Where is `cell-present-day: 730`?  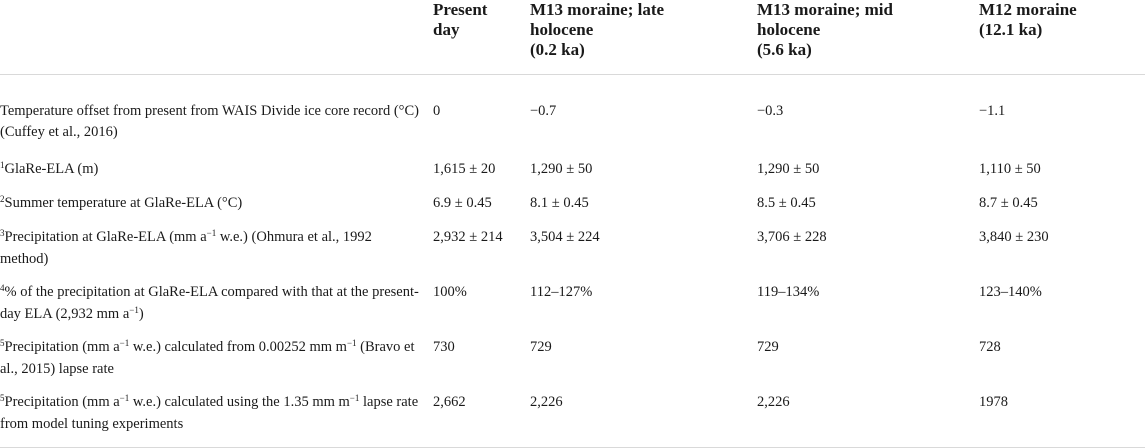
cell-present-day: 730 is located at coordinates (444, 347).